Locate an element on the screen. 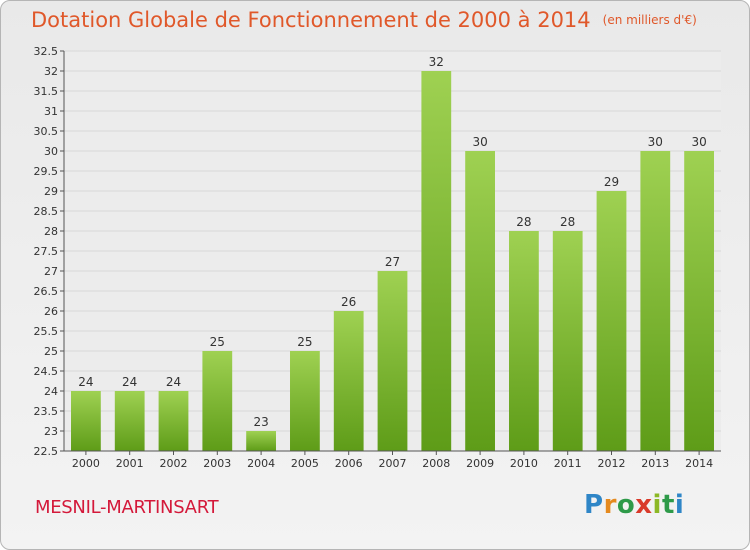 This screenshot has width=750, height=550. y-tick-label: 25.5 is located at coordinates (46, 331).